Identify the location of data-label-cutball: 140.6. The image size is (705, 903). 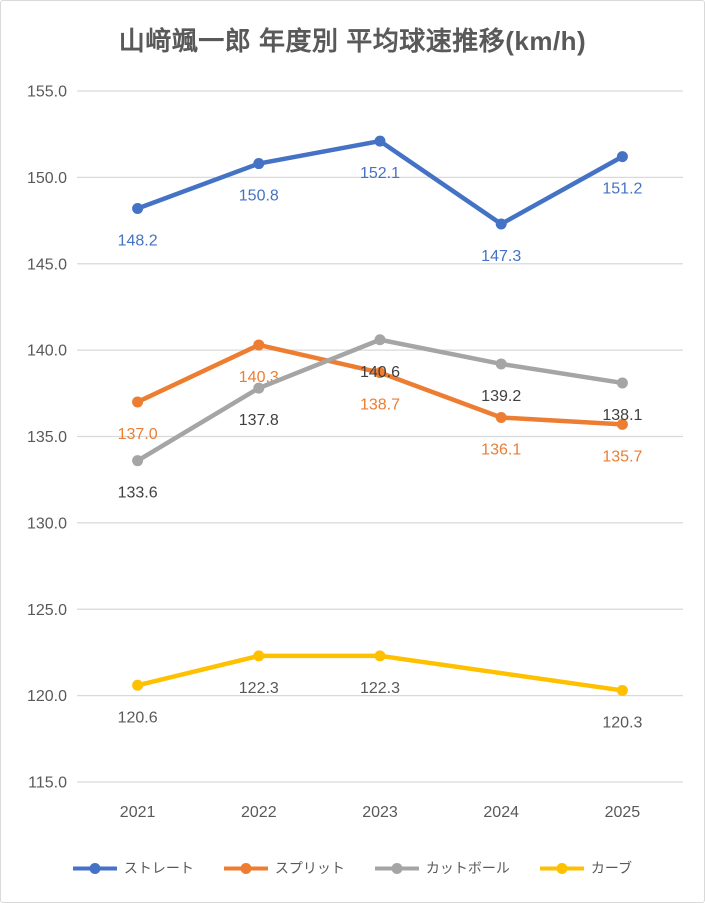
(380, 372).